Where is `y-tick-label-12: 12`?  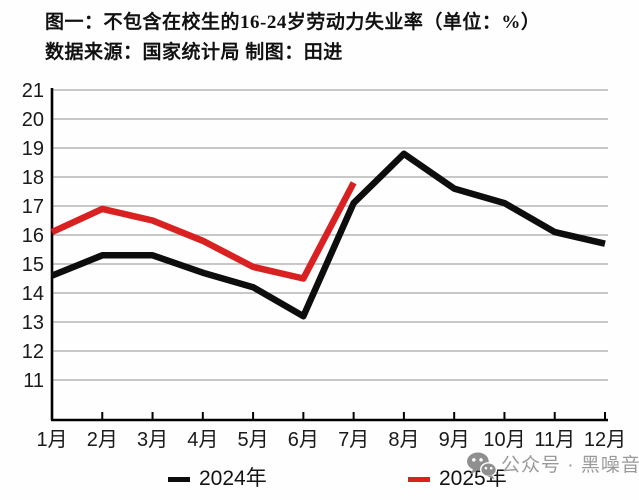
y-tick-label-12: 12 is located at coordinates (33, 352).